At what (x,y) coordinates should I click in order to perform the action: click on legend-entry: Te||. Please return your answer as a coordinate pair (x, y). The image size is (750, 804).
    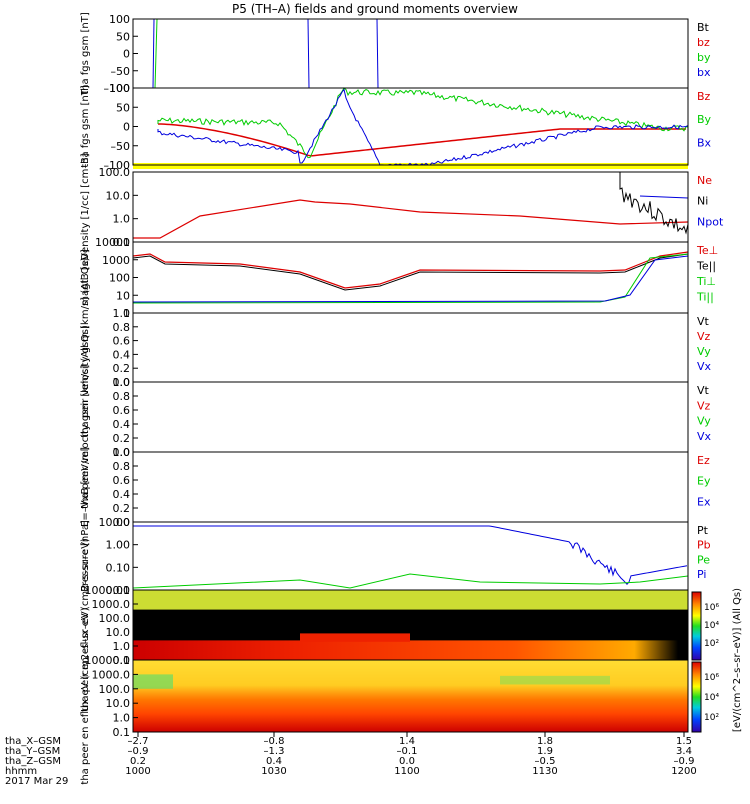
    Looking at the image, I should click on (706, 266).